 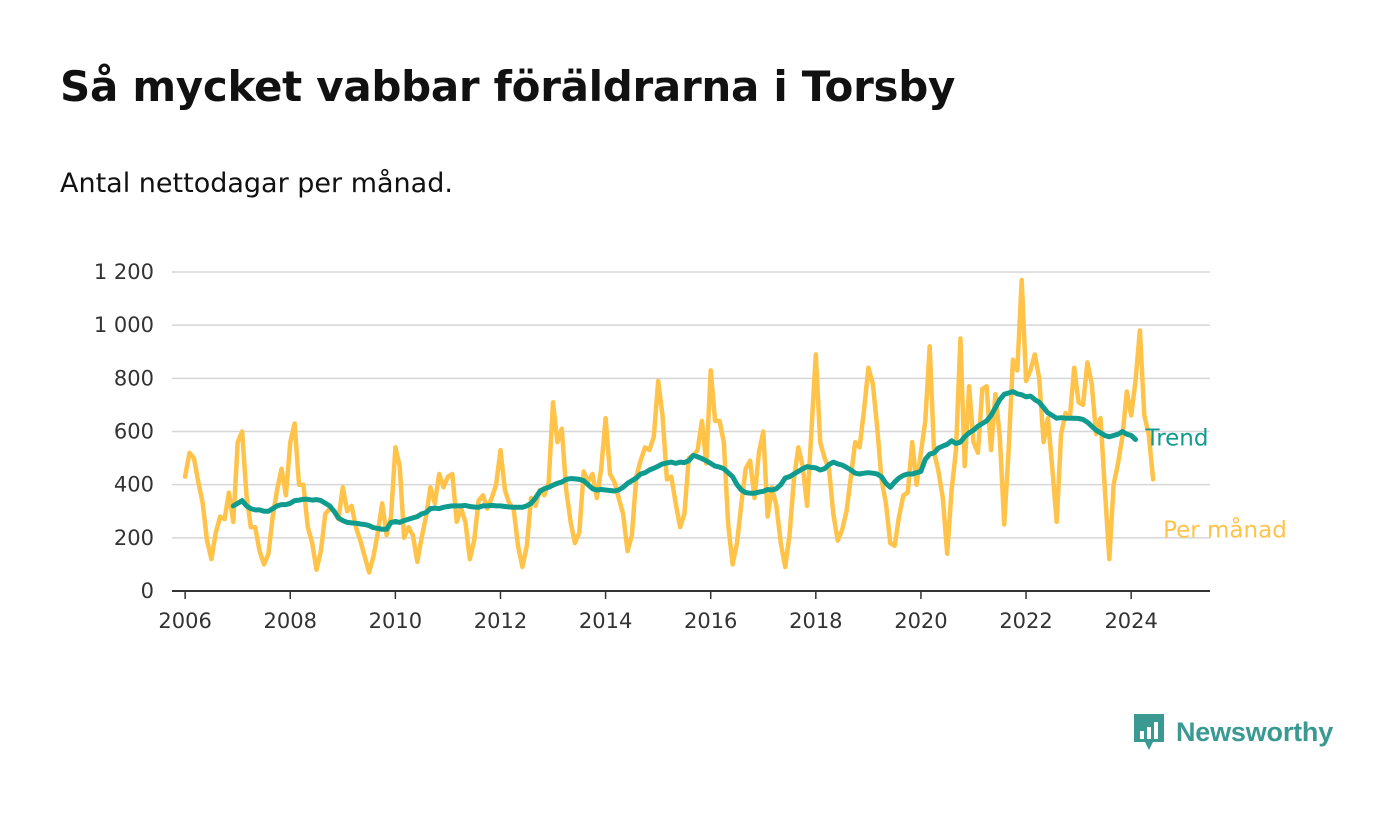 I want to click on y-tick-label: 600, so click(x=134, y=432).